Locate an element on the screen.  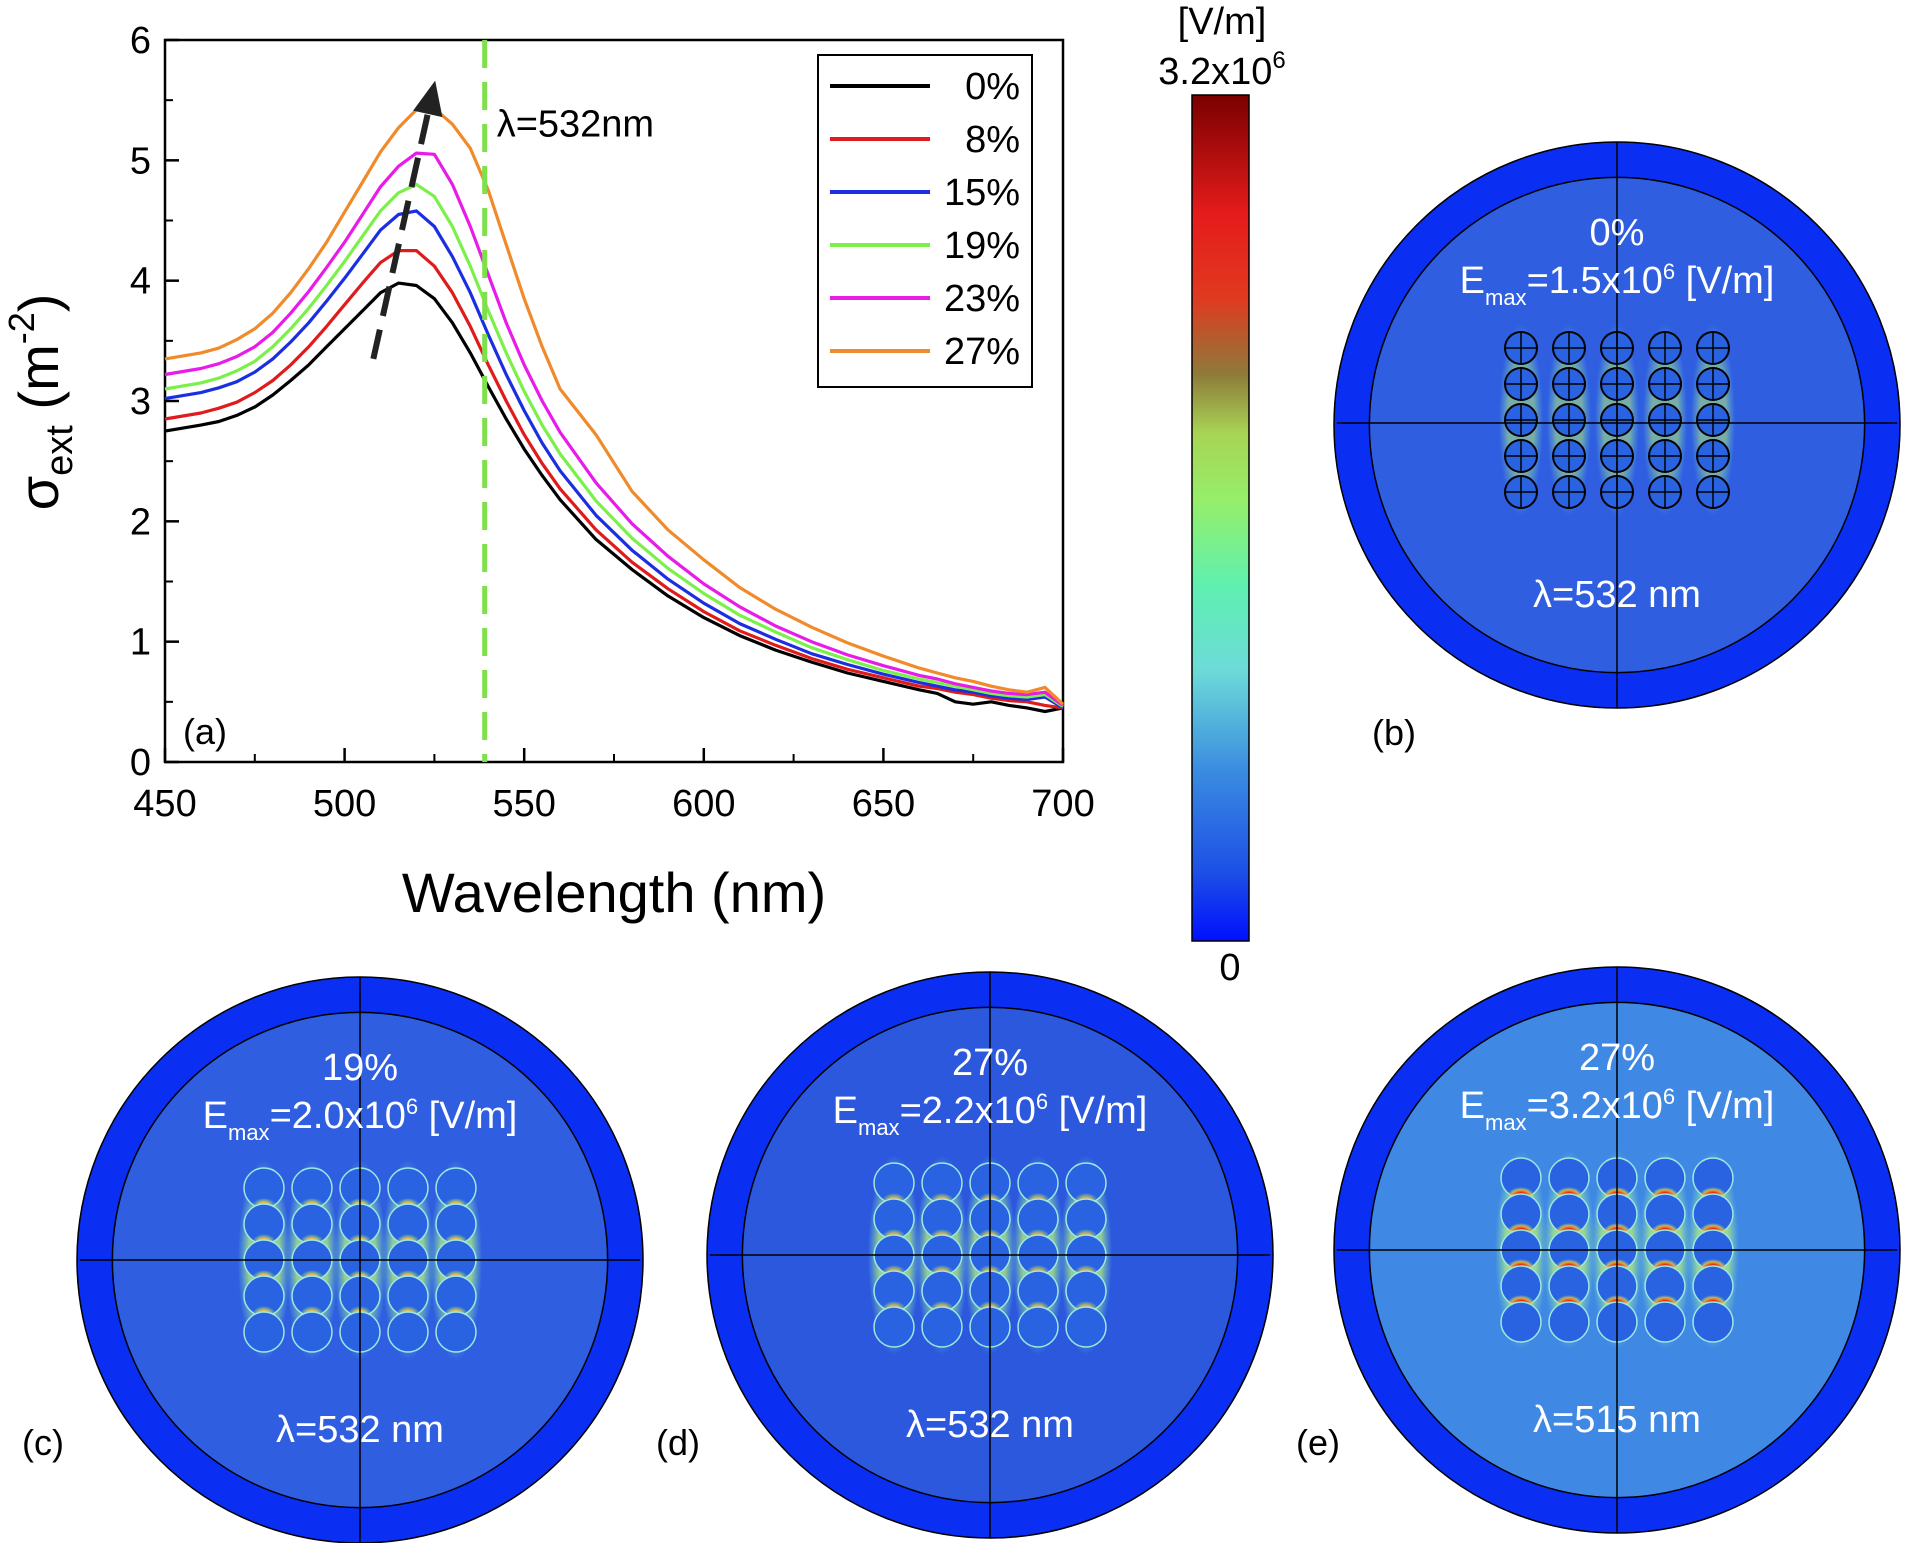
y-axis-subscript: ext is located at coordinates (60, 450).